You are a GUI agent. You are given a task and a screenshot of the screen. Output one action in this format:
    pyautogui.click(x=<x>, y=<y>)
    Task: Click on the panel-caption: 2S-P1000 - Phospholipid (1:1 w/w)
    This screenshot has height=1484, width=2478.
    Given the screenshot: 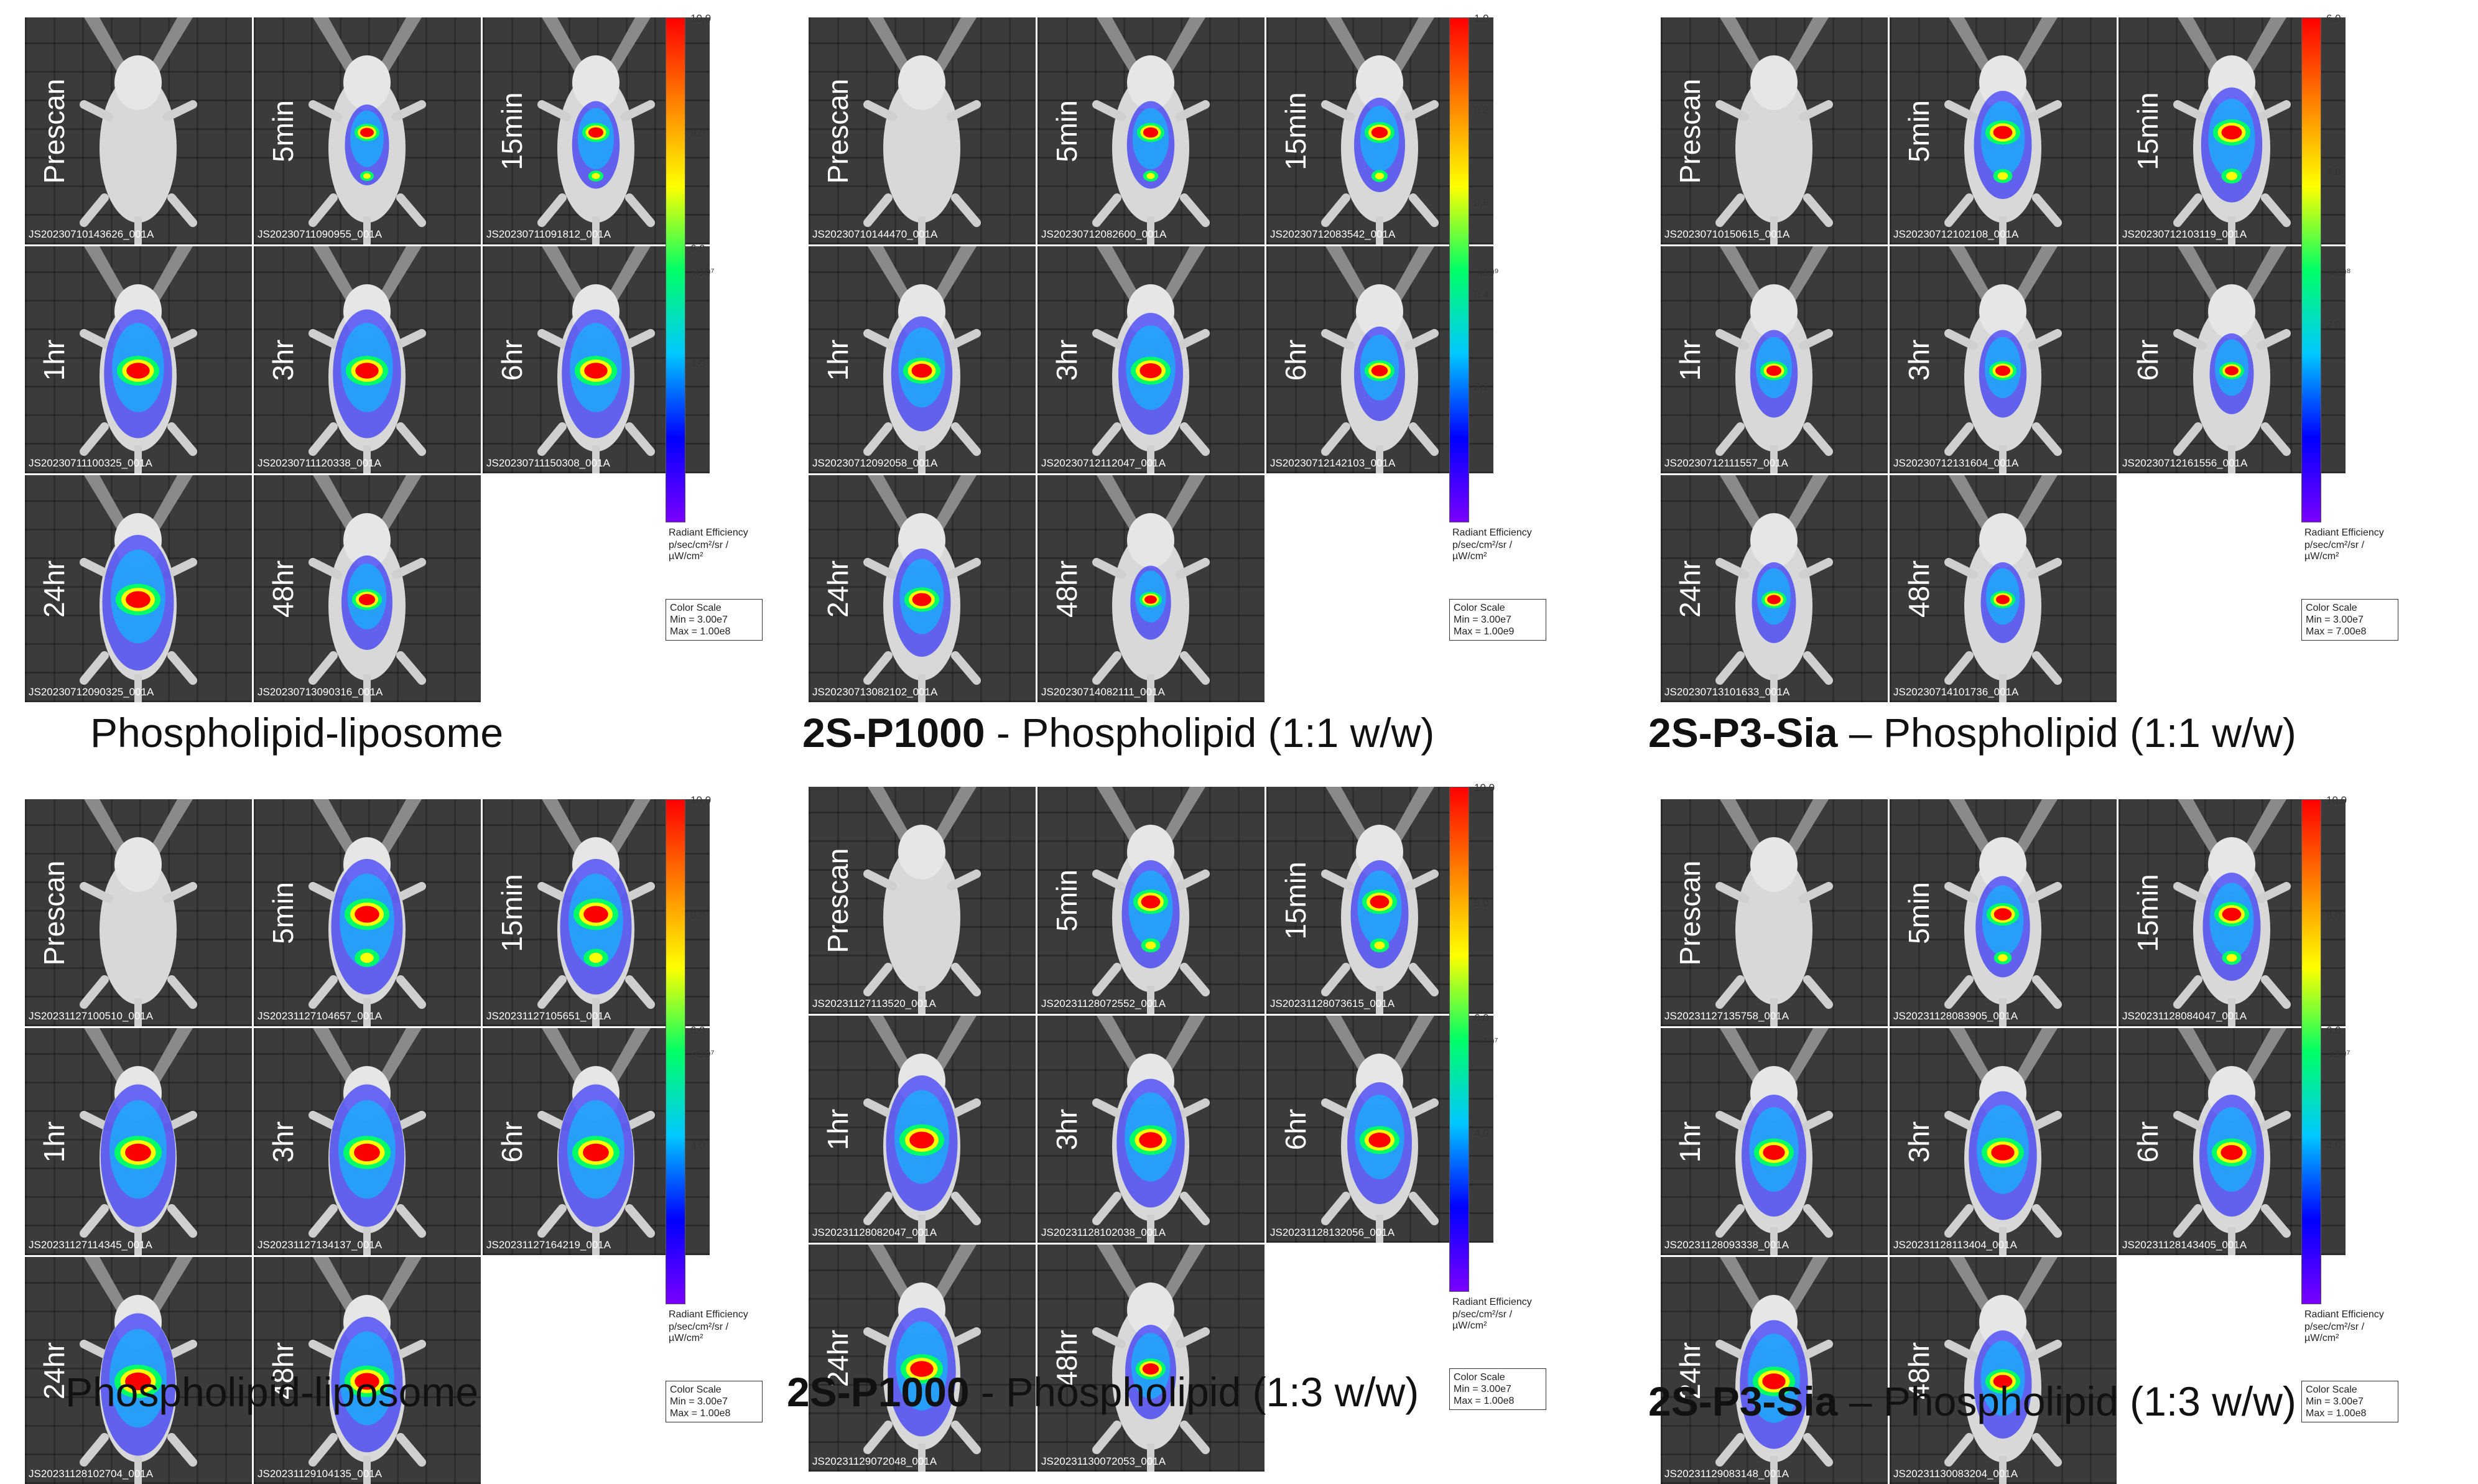 What is the action you would take?
    pyautogui.click(x=1118, y=732)
    